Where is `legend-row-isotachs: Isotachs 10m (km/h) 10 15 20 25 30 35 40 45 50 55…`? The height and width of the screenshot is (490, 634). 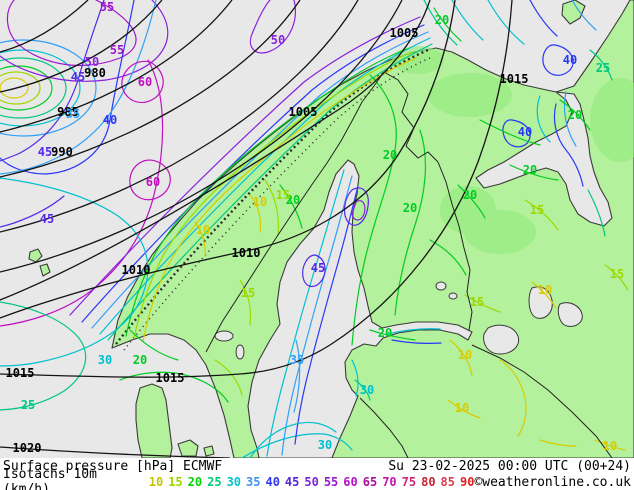
legend-row-isotachs: Isotachs 10m (km/h) 10 15 20 25 30 35 40 45 50 55… is located at coordinates (317, 478).